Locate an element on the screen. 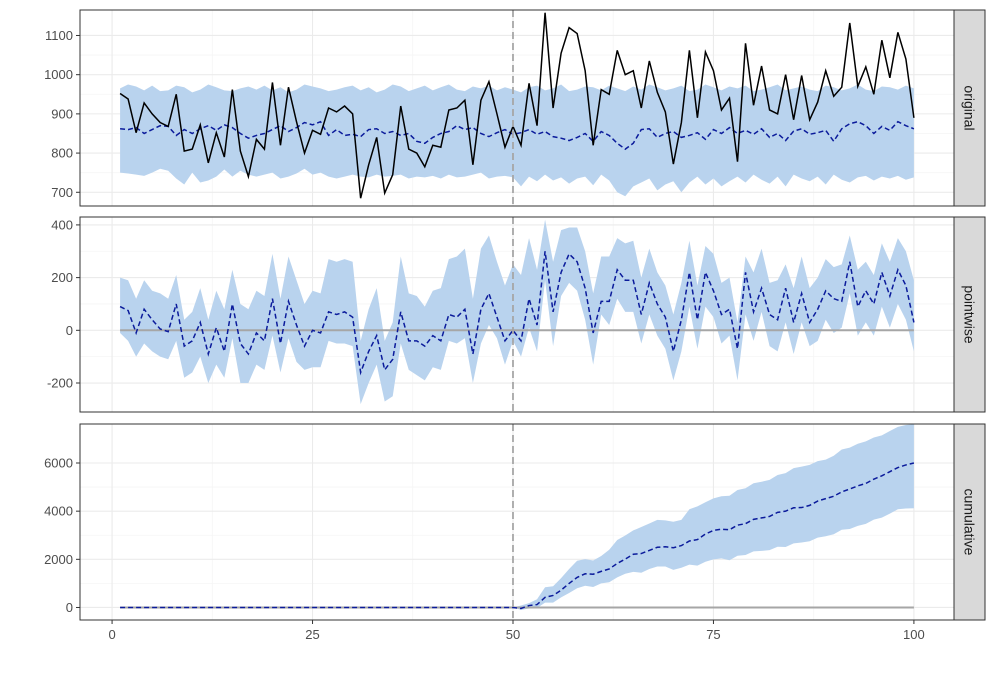  y-tick-label: 700 is located at coordinates (62, 192).